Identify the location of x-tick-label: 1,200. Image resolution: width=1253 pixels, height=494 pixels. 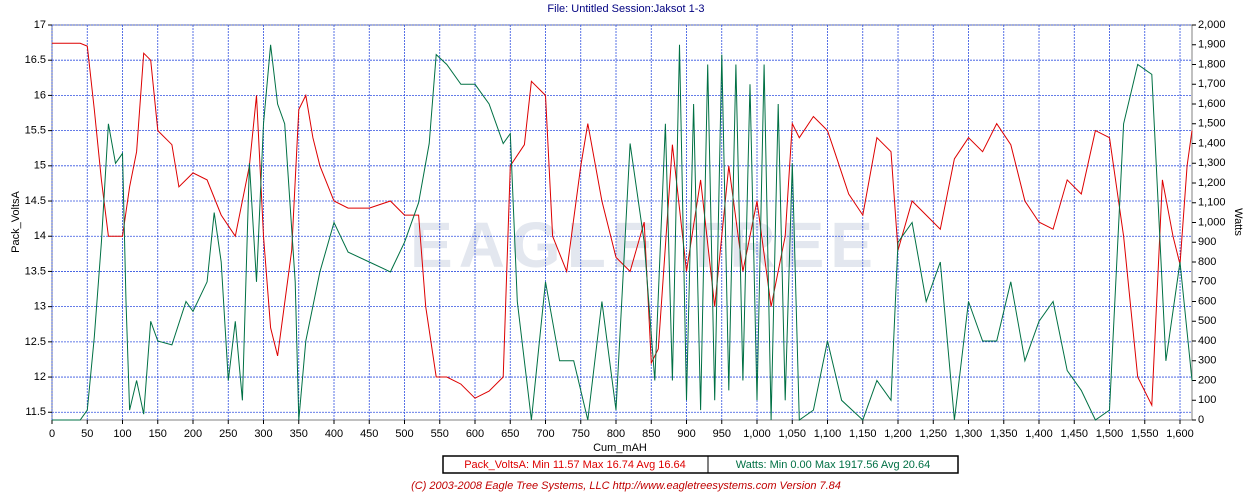
(898, 434).